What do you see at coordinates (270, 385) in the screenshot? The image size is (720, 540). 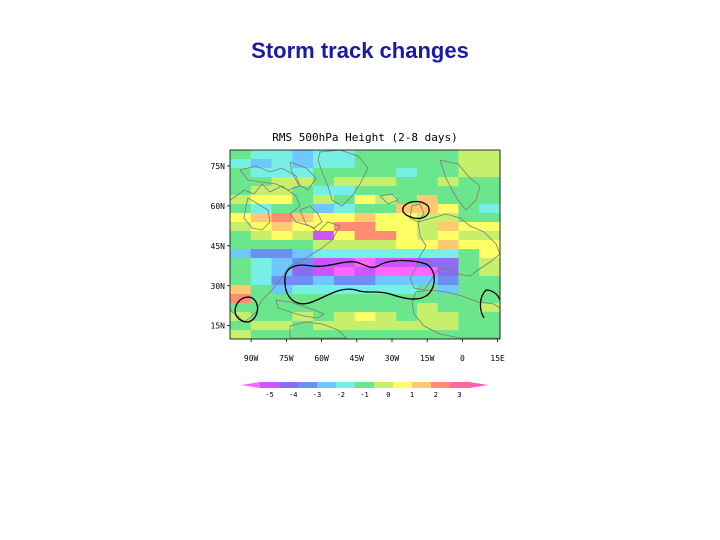 I see `colorbar-cell` at bounding box center [270, 385].